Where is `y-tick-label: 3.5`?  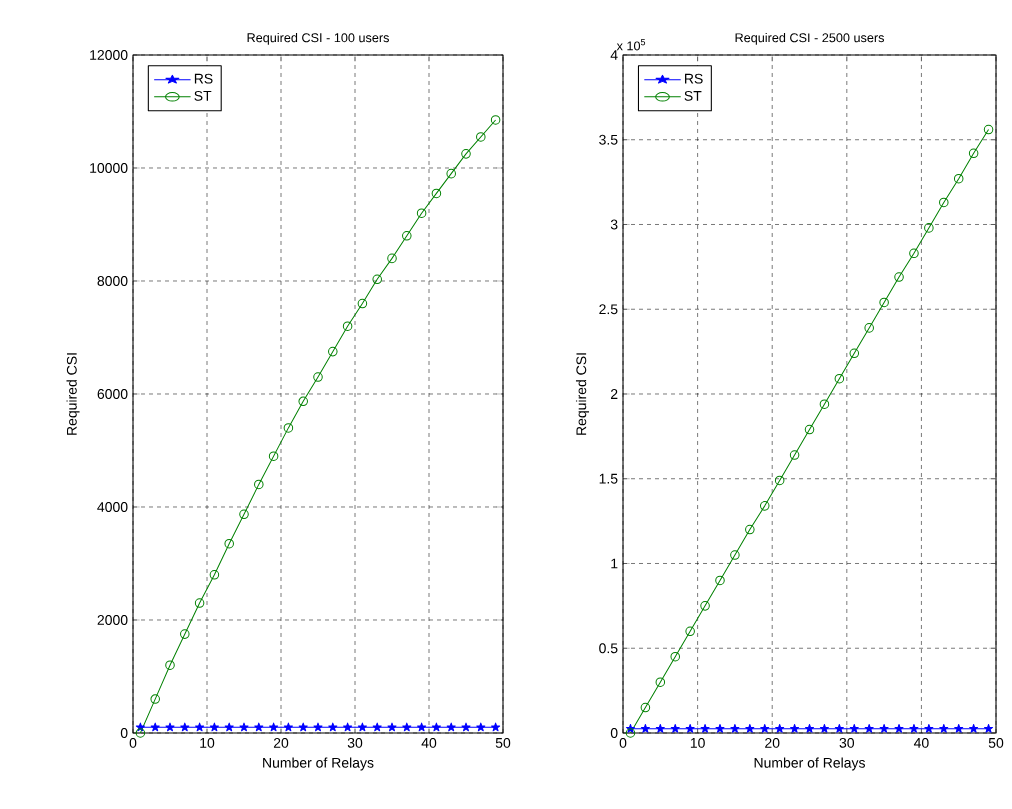 y-tick-label: 3.5 is located at coordinates (608, 139).